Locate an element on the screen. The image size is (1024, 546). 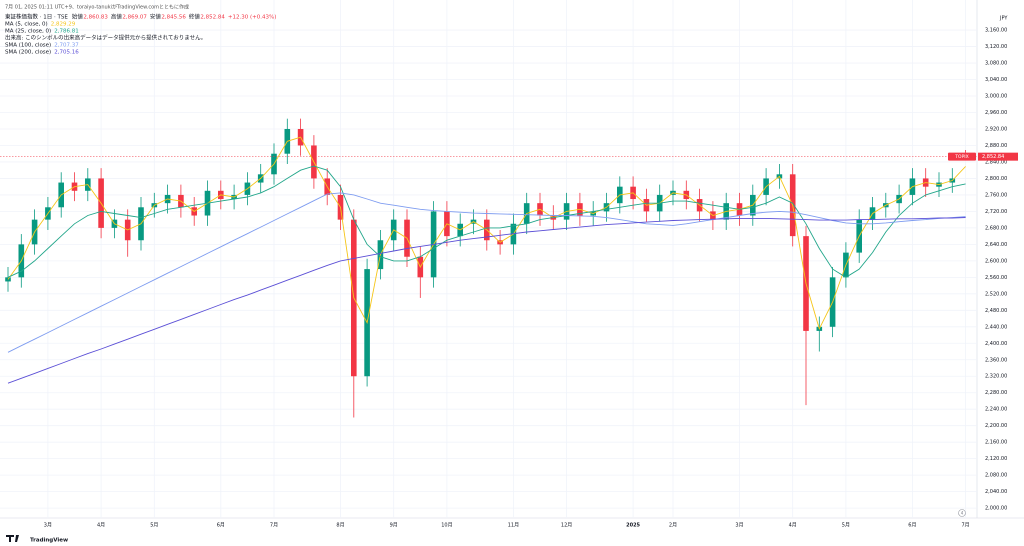
symbol: 東証株価指数 · 1日 · TSE is located at coordinates (36, 17).